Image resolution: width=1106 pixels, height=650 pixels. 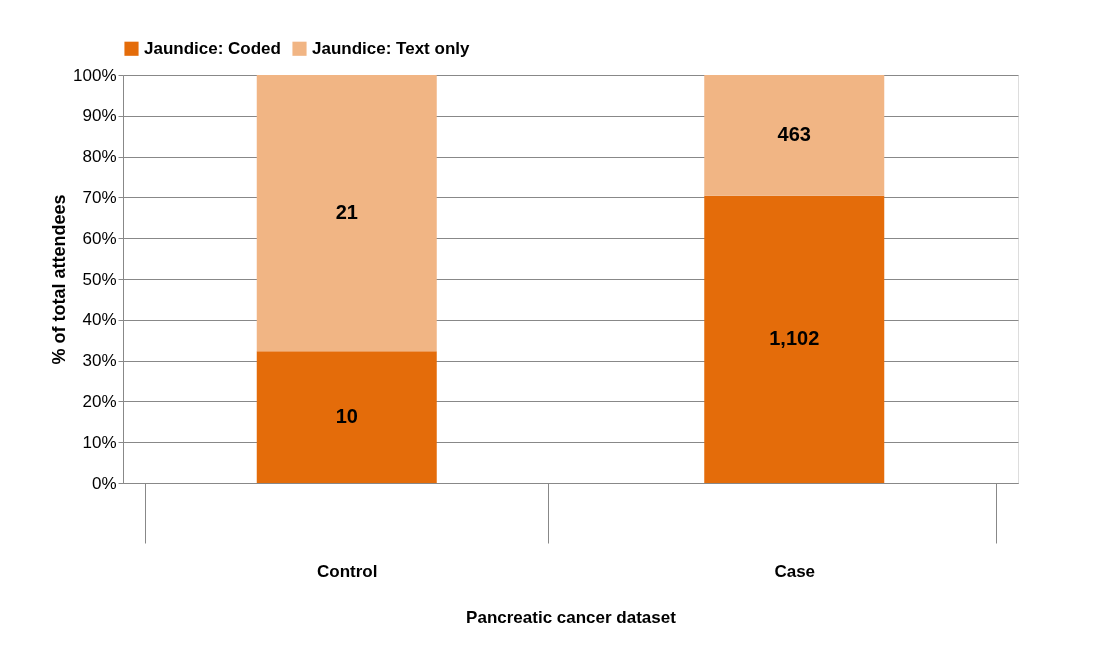 What do you see at coordinates (99, 238) in the screenshot?
I see `y-tick-label: 60%` at bounding box center [99, 238].